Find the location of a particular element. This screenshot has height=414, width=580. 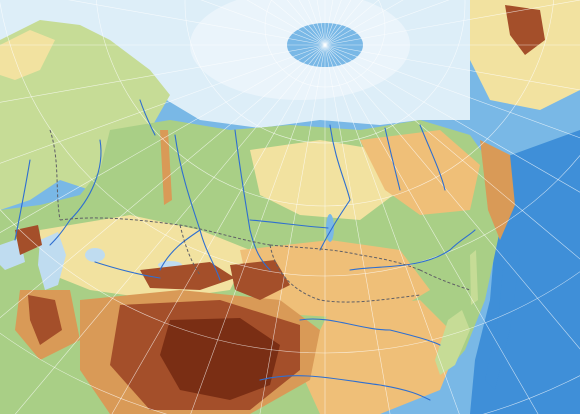

sakhalin is located at coordinates (474, 277).